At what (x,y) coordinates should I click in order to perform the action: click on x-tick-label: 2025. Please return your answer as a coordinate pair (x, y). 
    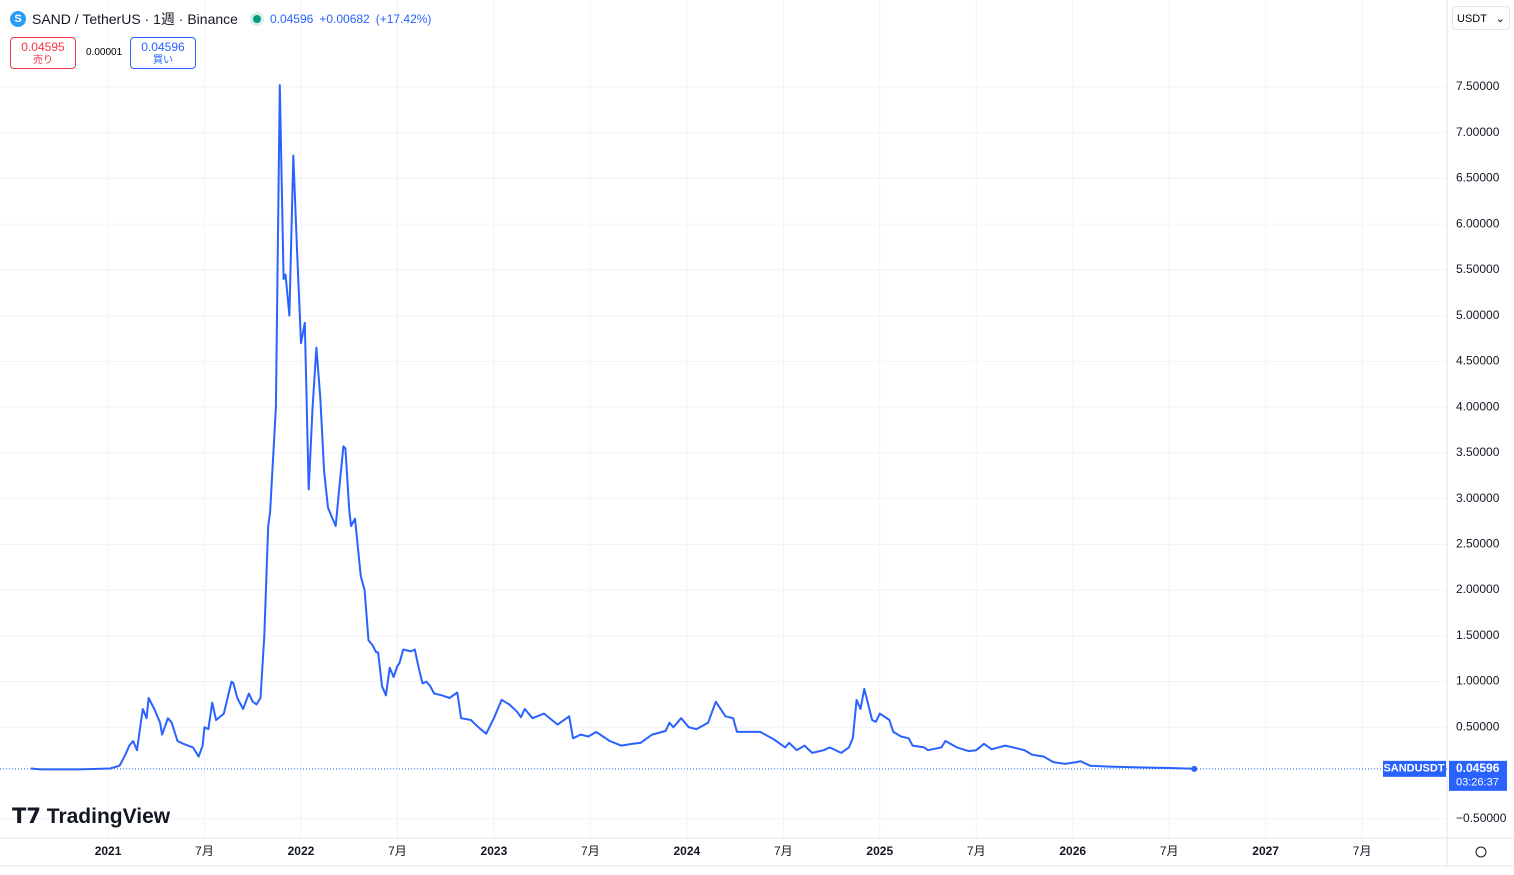
    Looking at the image, I should click on (879, 851).